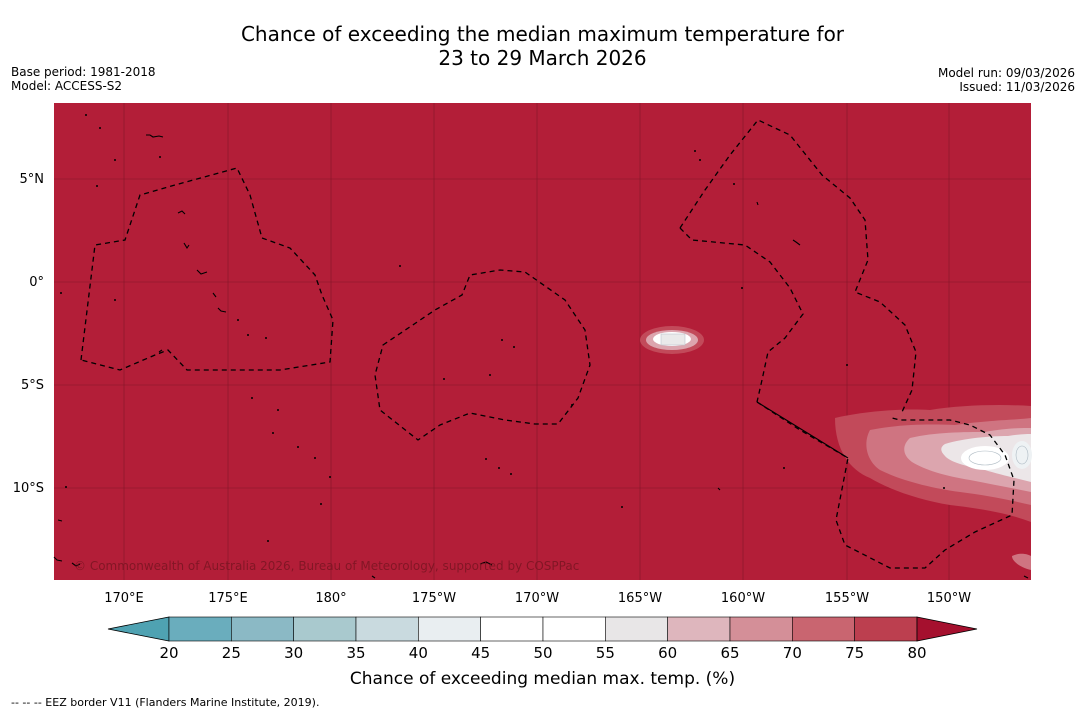 Image resolution: width=1085 pixels, height=713 pixels. Describe the element at coordinates (480, 653) in the screenshot. I see `colorbar-tick-label: 45` at that location.